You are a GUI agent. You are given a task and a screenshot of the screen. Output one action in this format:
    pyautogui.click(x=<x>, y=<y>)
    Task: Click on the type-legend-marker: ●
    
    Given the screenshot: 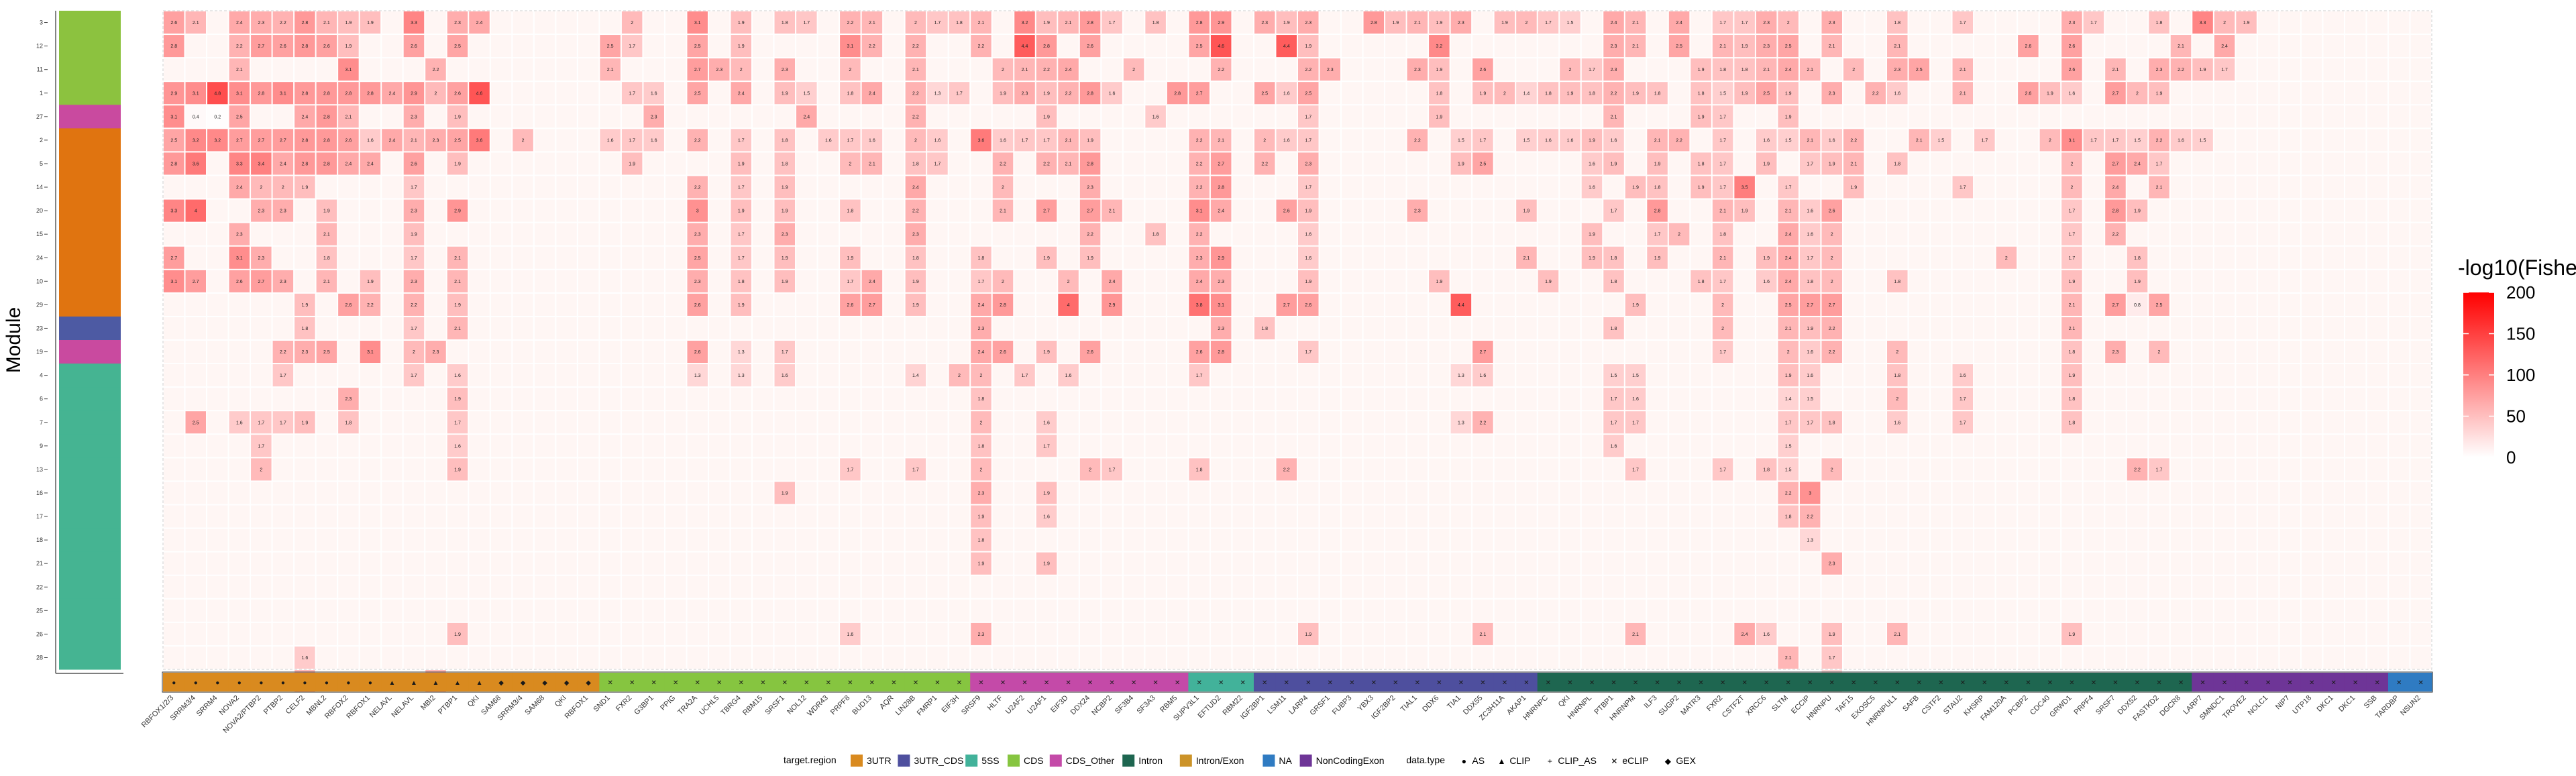 What is the action you would take?
    pyautogui.click(x=1464, y=762)
    